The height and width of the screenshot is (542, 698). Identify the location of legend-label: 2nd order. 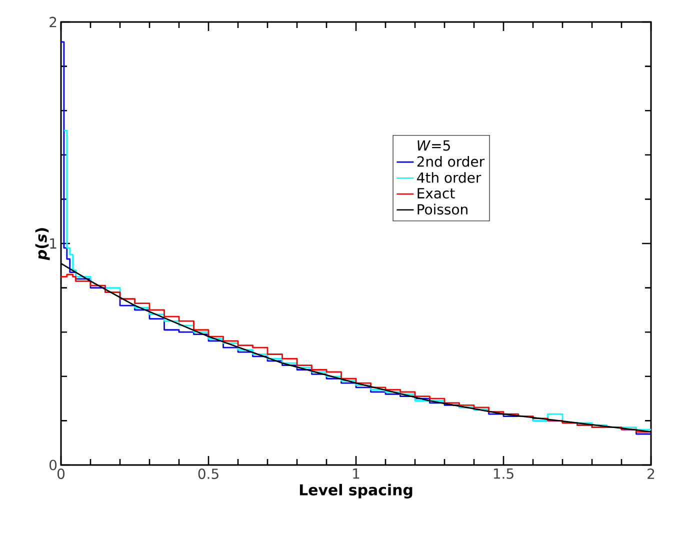
(451, 161).